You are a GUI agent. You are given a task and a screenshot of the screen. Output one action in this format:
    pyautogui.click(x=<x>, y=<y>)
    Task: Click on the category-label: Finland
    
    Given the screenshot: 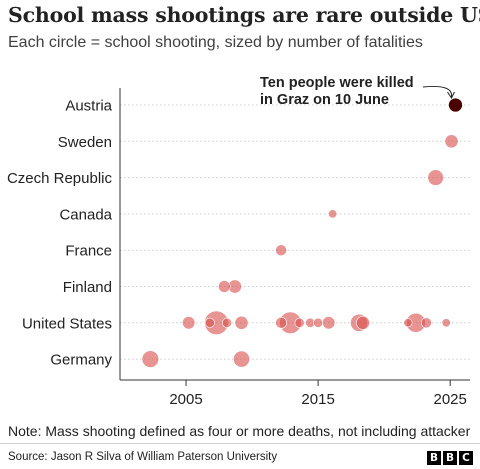 What is the action you would take?
    pyautogui.click(x=87, y=287)
    